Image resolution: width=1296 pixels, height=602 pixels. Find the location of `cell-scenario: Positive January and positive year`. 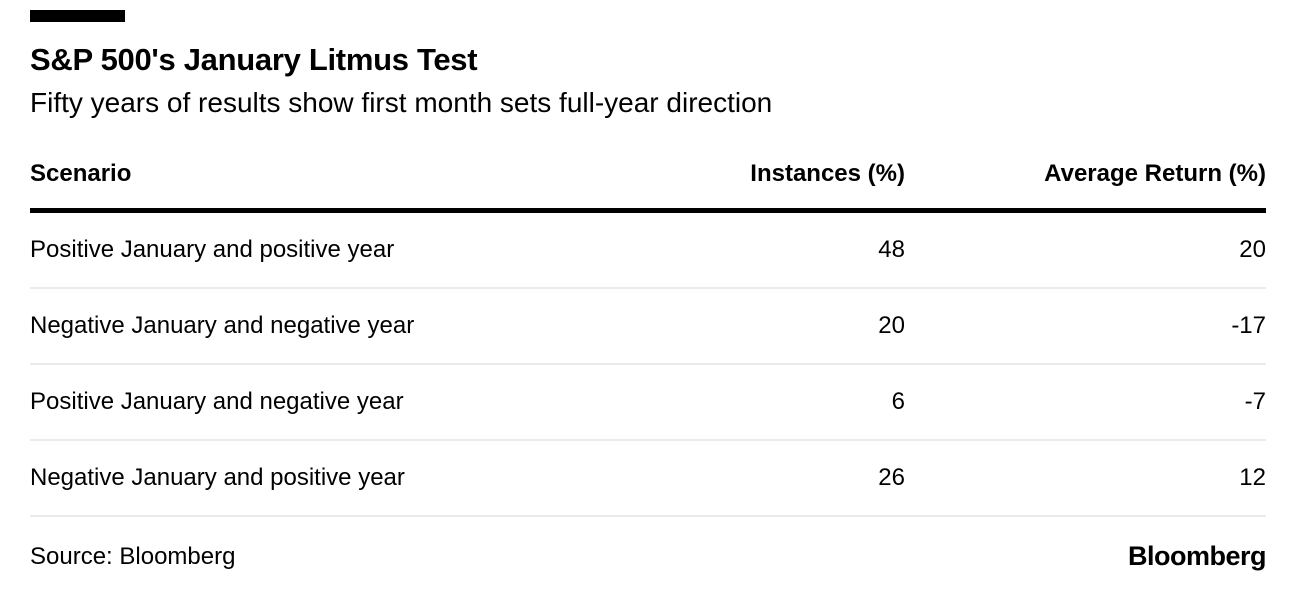

cell-scenario: Positive January and positive year is located at coordinates (212, 249).